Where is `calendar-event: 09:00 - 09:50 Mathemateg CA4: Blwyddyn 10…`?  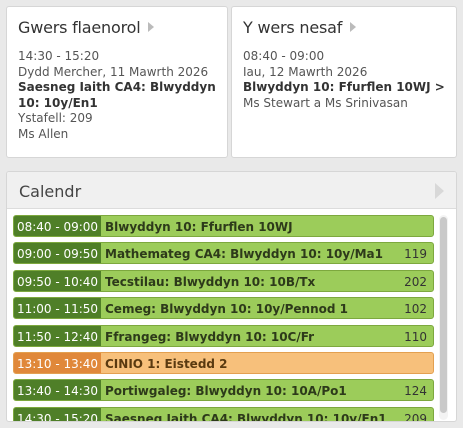
calendar-event: 09:00 - 09:50 Mathemateg CA4: Blwyddyn 10… is located at coordinates (223, 253).